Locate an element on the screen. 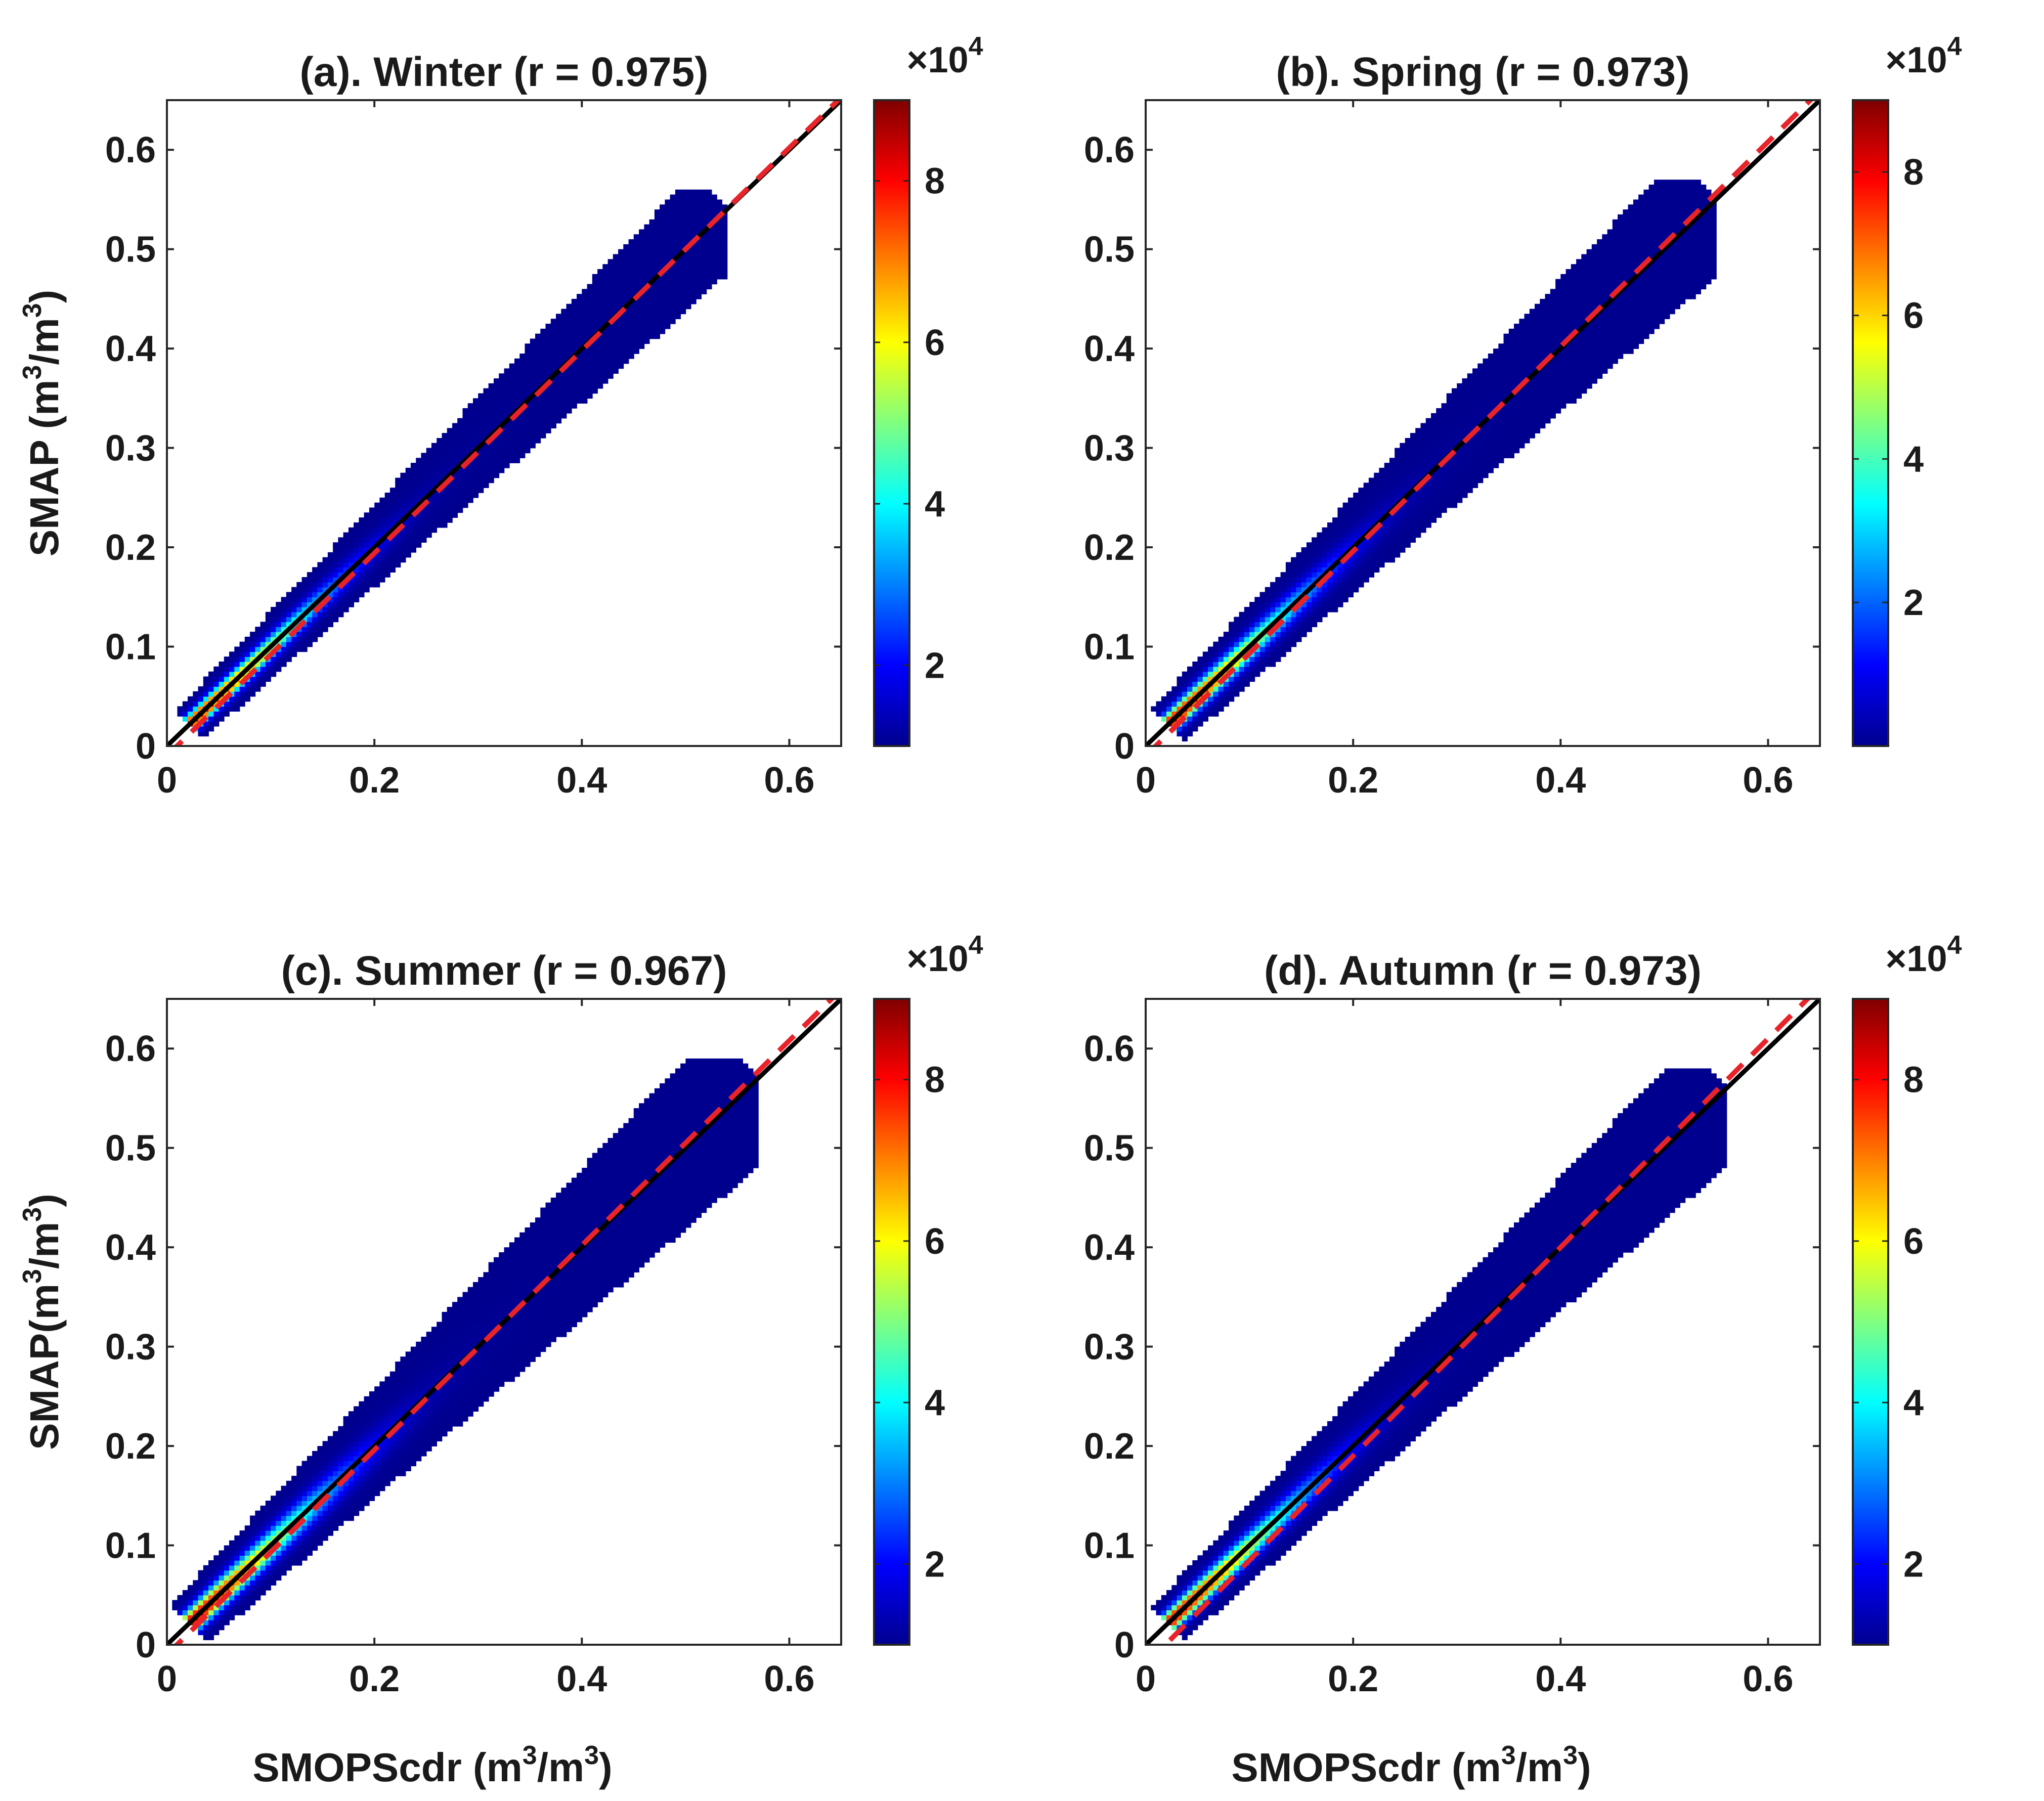  x-axis-label-right: SMOPScdr (m3/m3) is located at coordinates (1411, 1766).